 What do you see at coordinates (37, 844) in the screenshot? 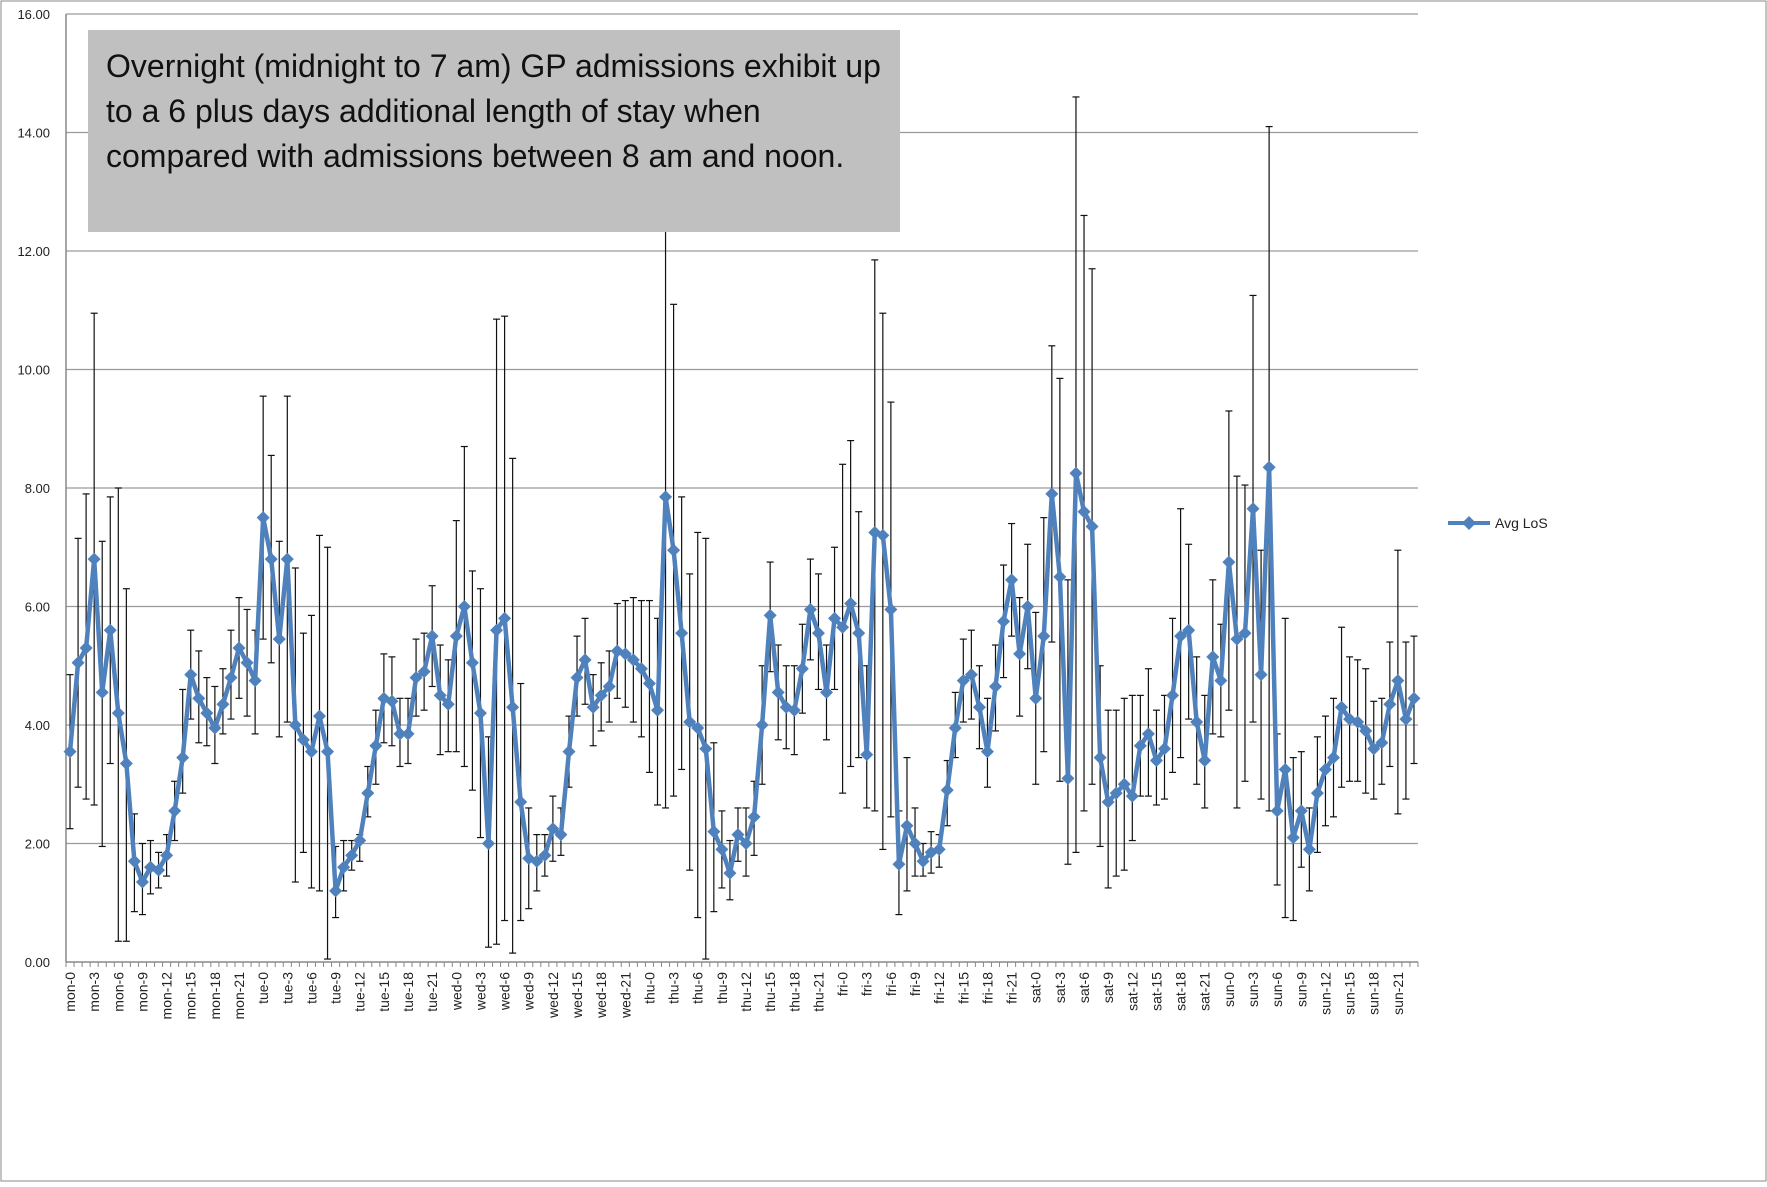
I see `y-tick-label-2.00: 2.00` at bounding box center [37, 844].